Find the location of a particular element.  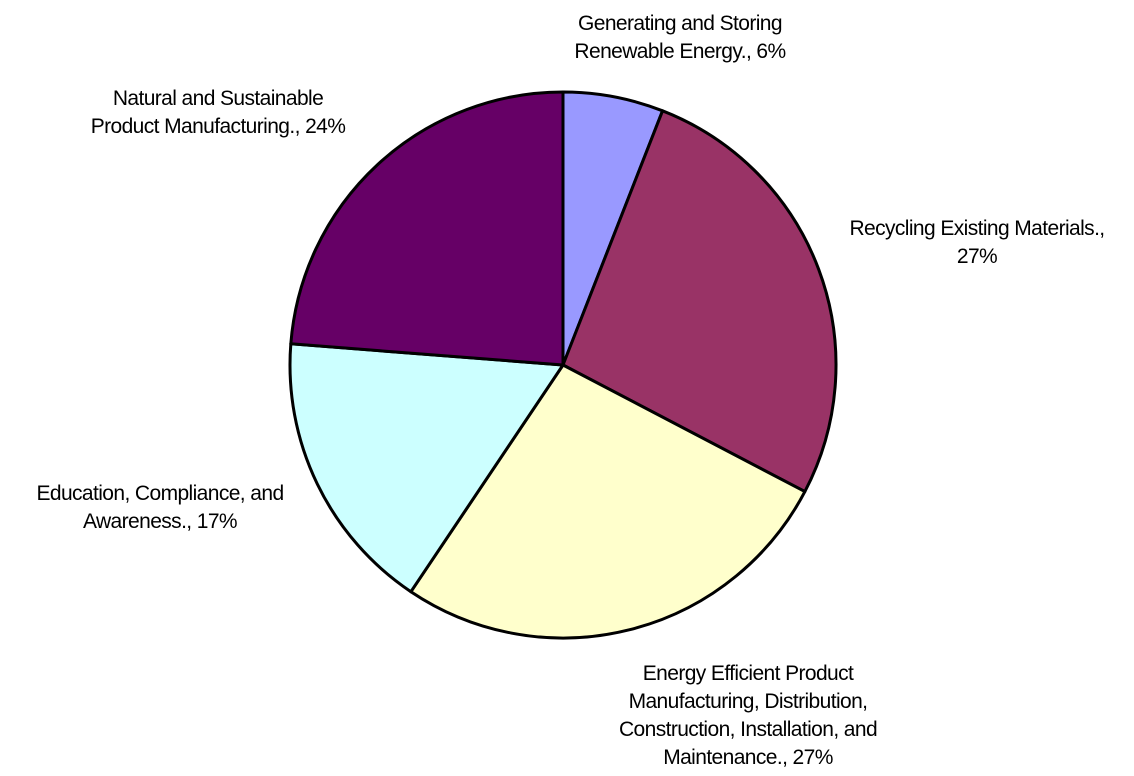

slice-label-2: Recycling Existing Materials., 27% is located at coordinates (976, 242).